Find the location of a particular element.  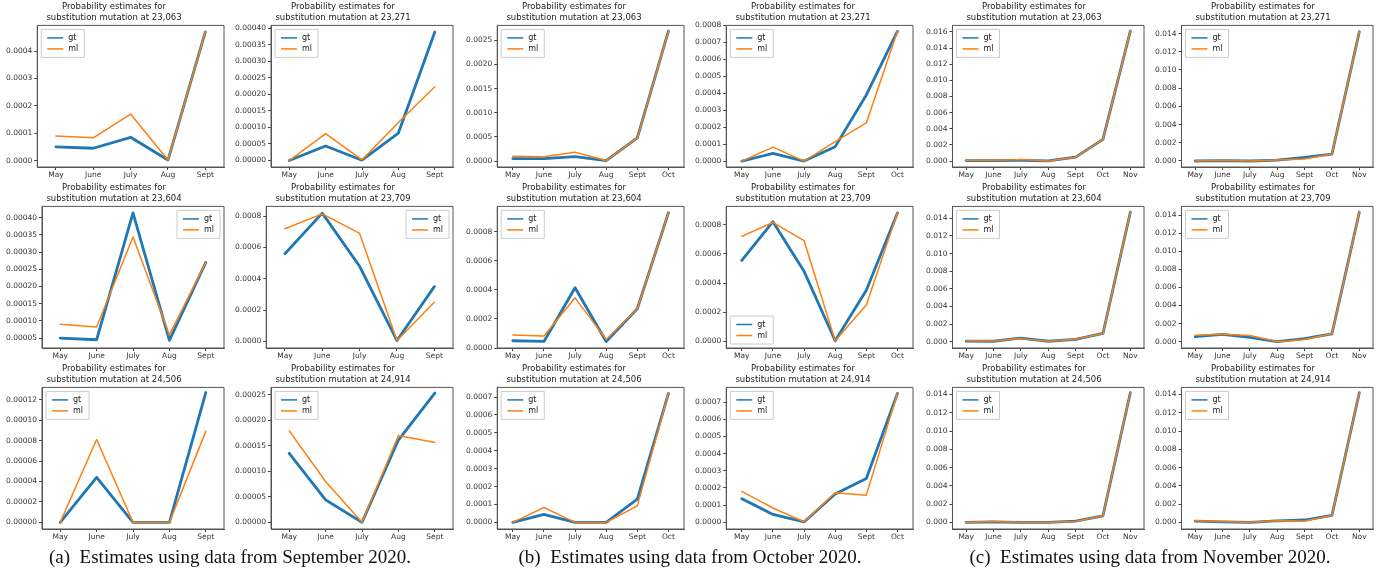

text: (c) Estimates using data from November 2020. is located at coordinates (1150, 557).